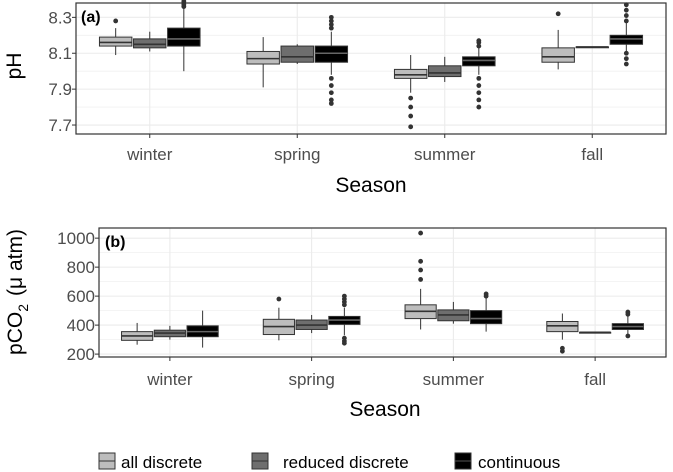  I want to click on box-all-discrete-spring, so click(263, 62).